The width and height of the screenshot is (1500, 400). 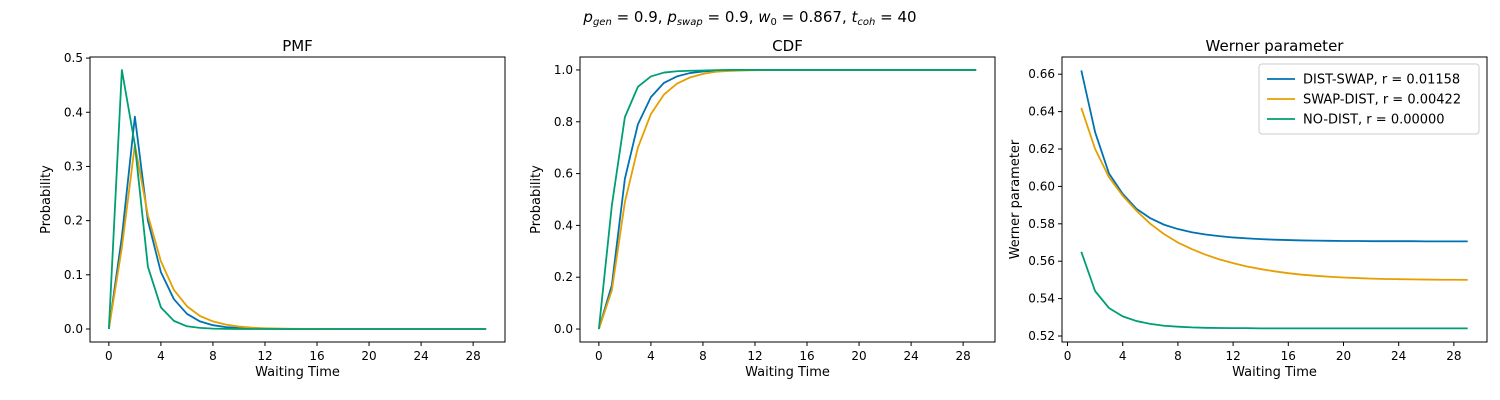 I want to click on y-tick-label: 0.8, so click(x=563, y=122).